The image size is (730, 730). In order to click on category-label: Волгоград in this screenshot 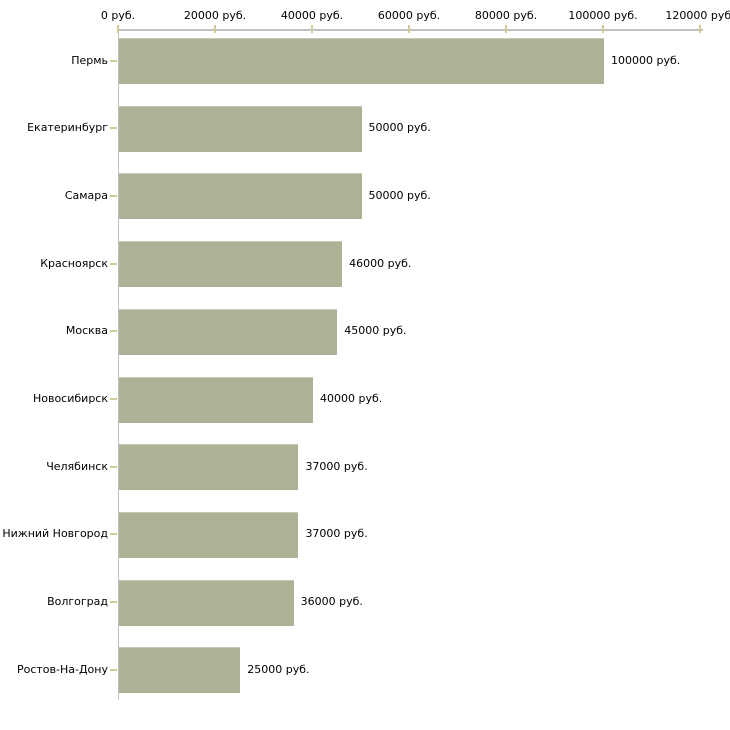, I will do `click(77, 602)`.